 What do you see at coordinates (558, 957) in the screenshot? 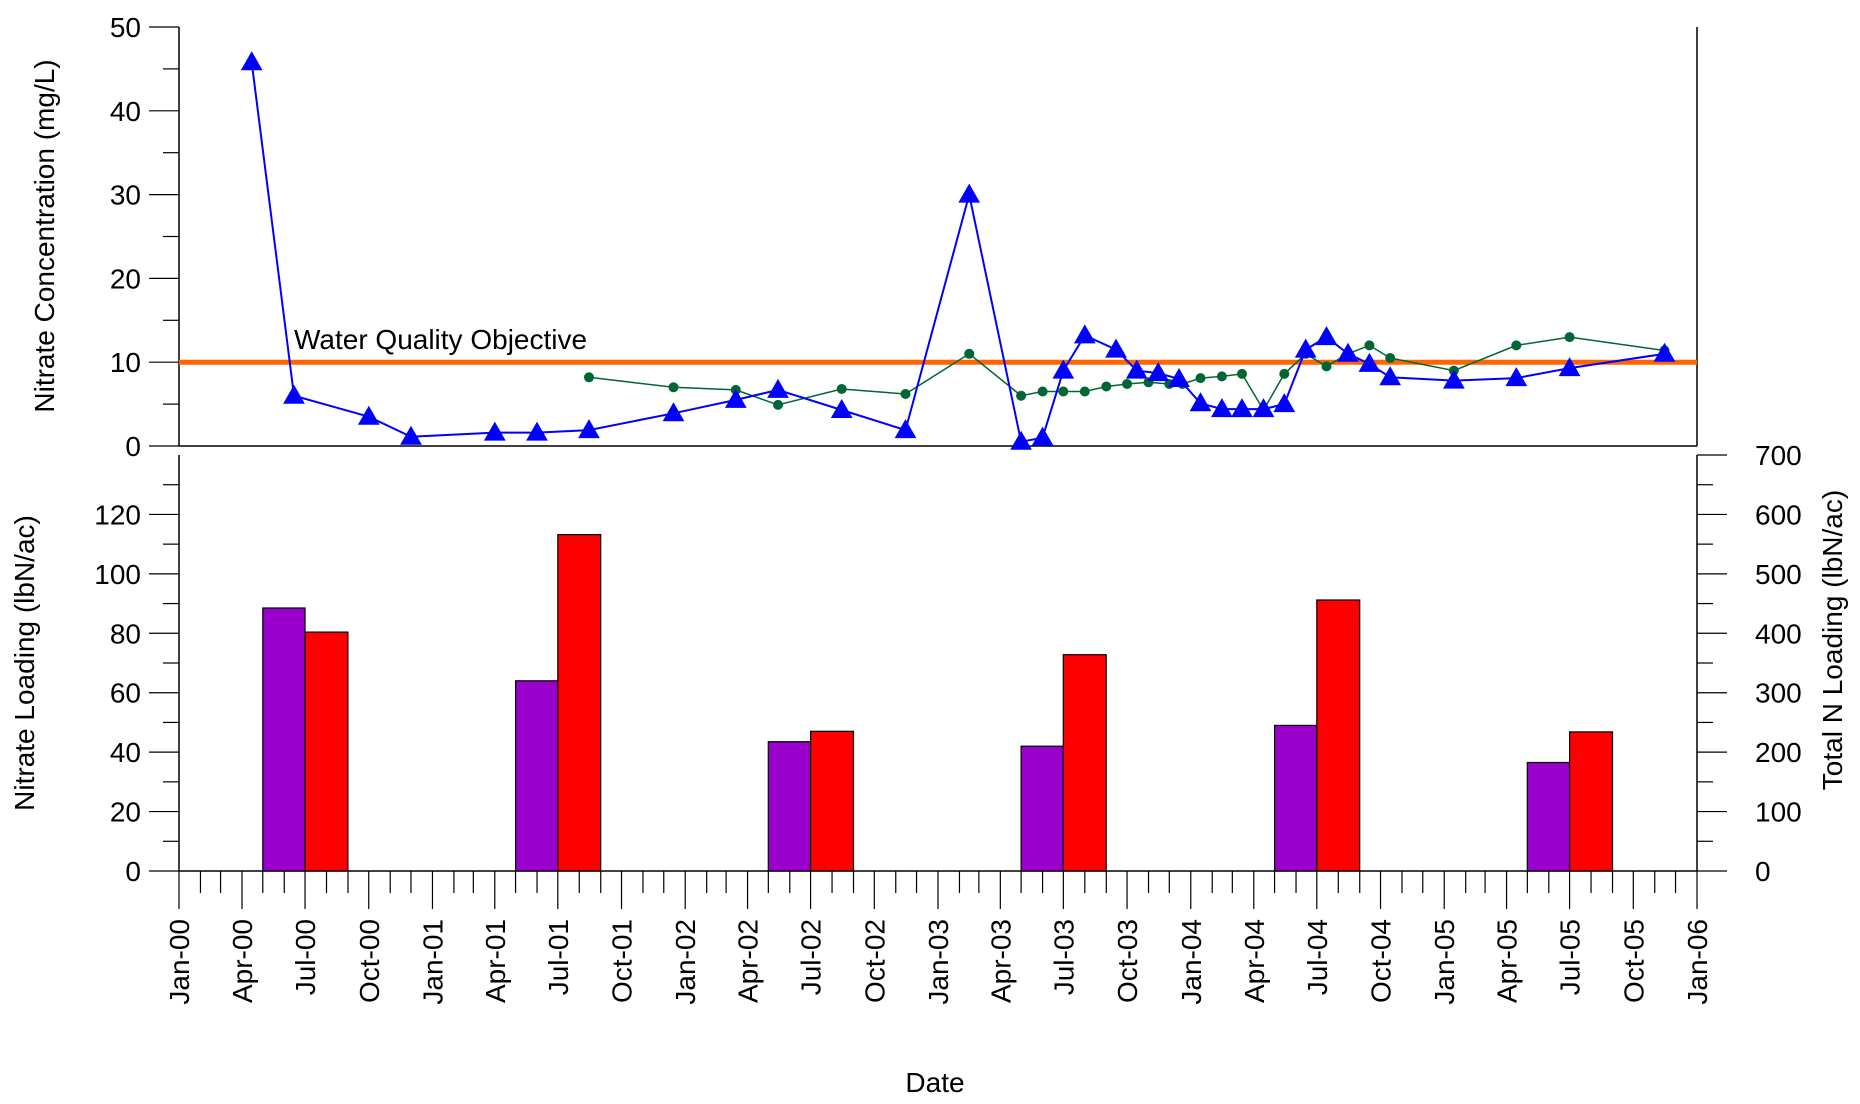
I see `date-tick-label: Jul-01` at bounding box center [558, 957].